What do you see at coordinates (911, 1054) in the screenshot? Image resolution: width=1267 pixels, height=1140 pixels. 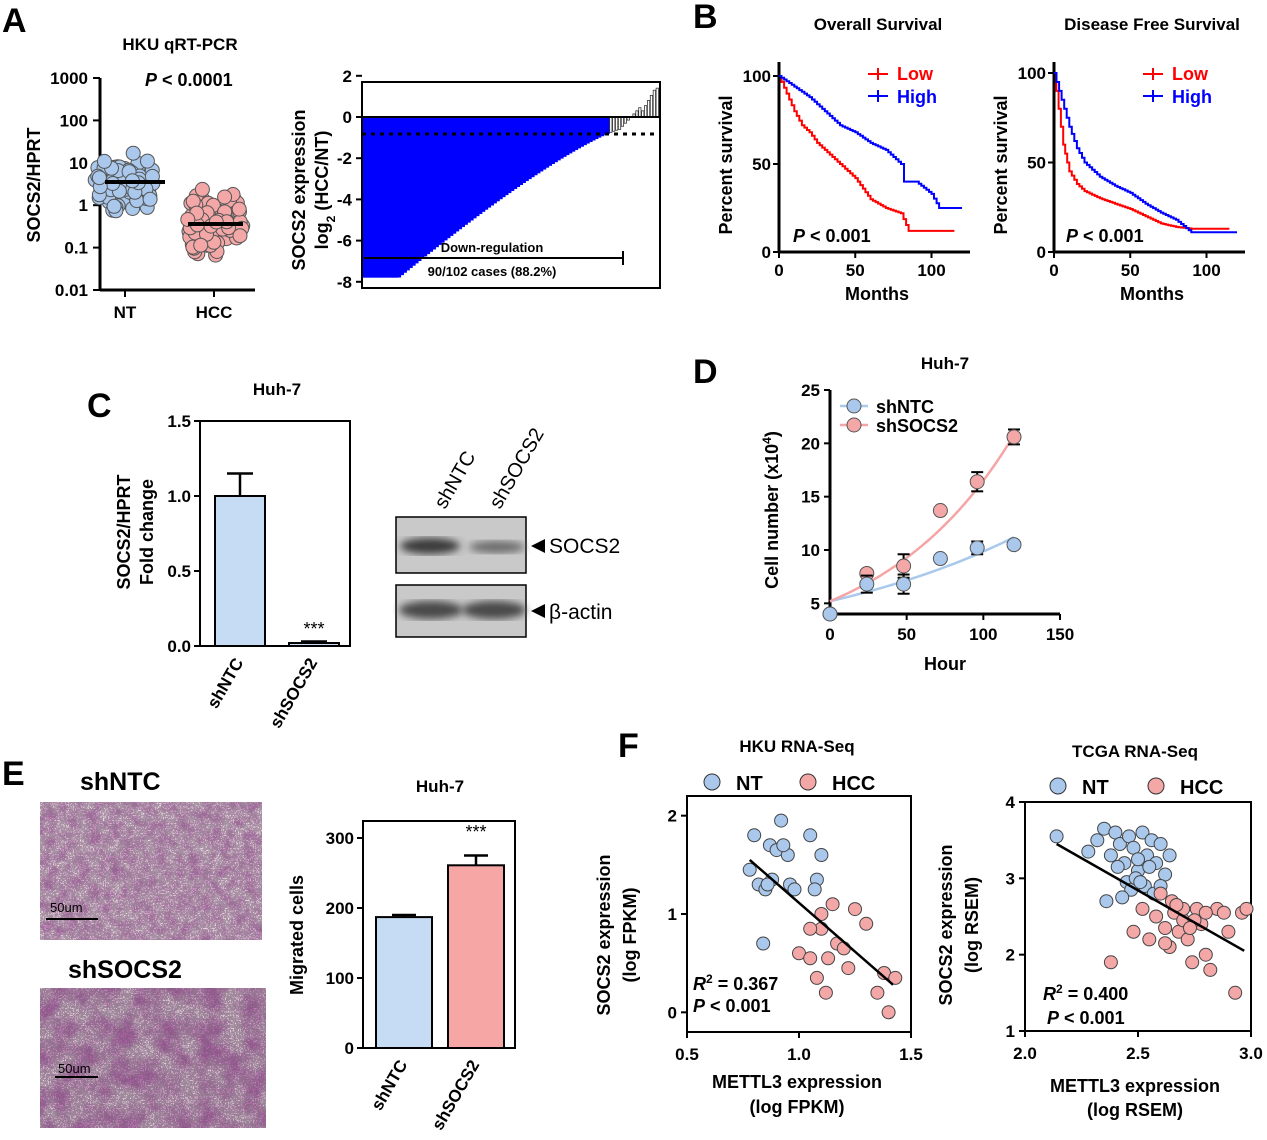 I see `f-hku-xtick: 1.5` at bounding box center [911, 1054].